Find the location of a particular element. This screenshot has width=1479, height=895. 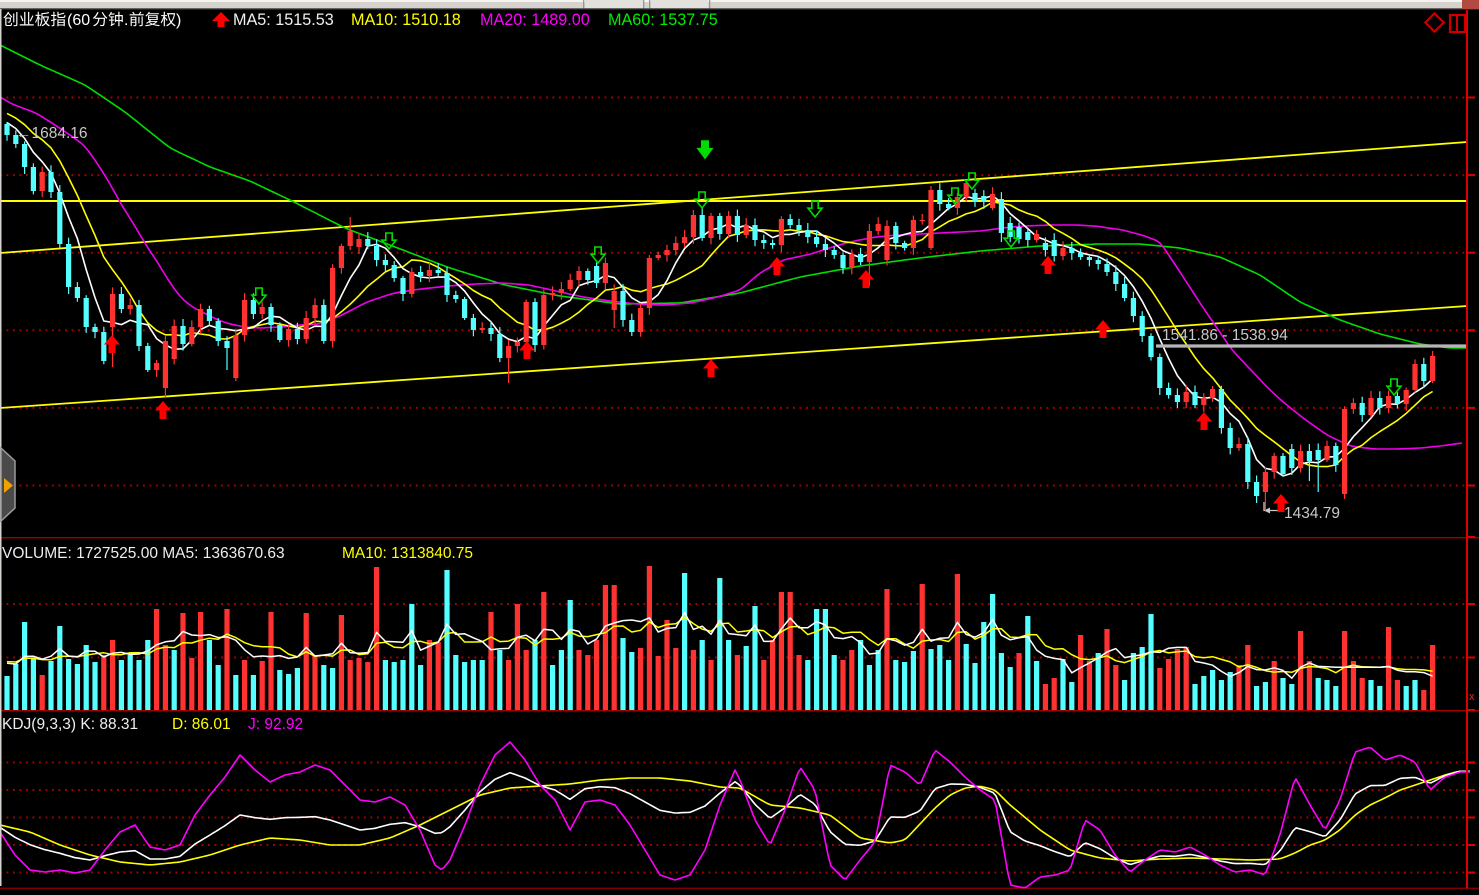

svg-text: J: 92.92 is located at coordinates (275, 724).